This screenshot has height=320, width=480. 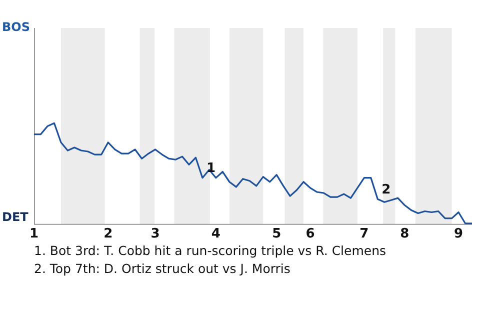 What do you see at coordinates (277, 234) in the screenshot?
I see `x-tick-label: 5` at bounding box center [277, 234].